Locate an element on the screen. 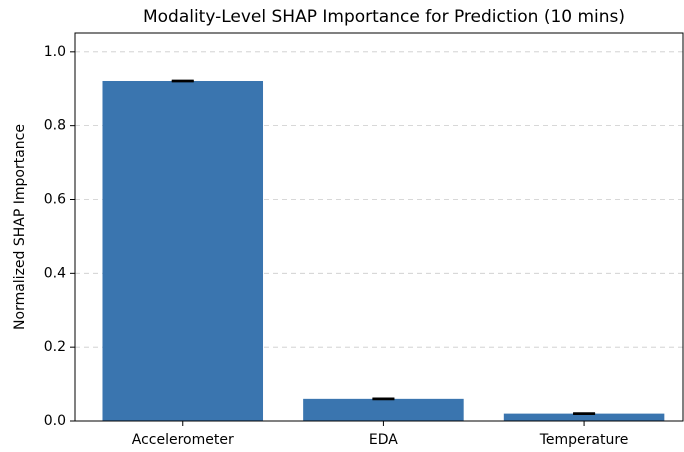 This screenshot has height=452, width=684. y-tick-label: 0.2 is located at coordinates (55, 347).